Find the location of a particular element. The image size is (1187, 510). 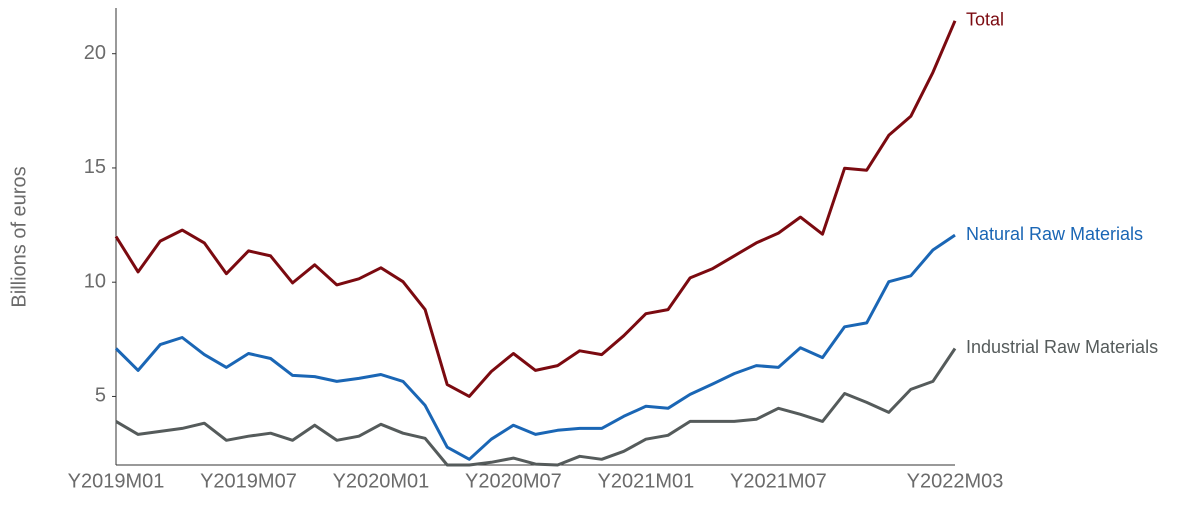

series-label: Total is located at coordinates (985, 20).